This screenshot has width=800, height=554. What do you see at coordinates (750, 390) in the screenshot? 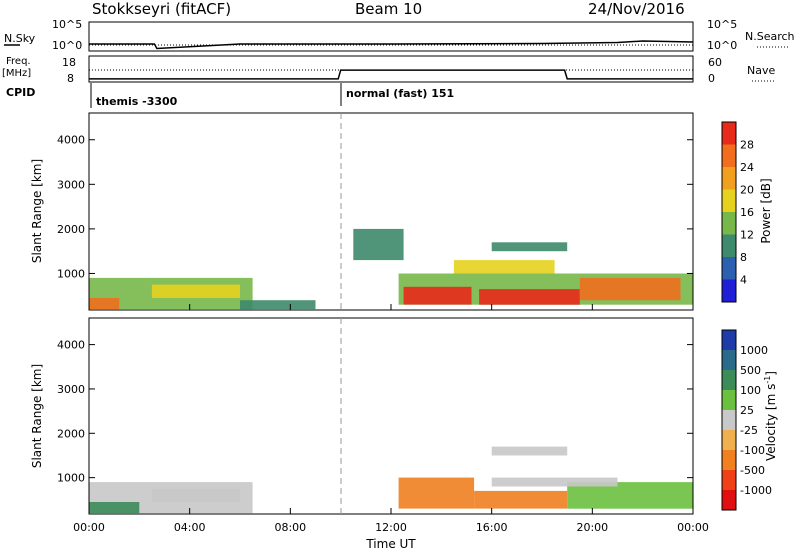
I see `velocity-colorbar-tick-2: 100` at bounding box center [750, 390].